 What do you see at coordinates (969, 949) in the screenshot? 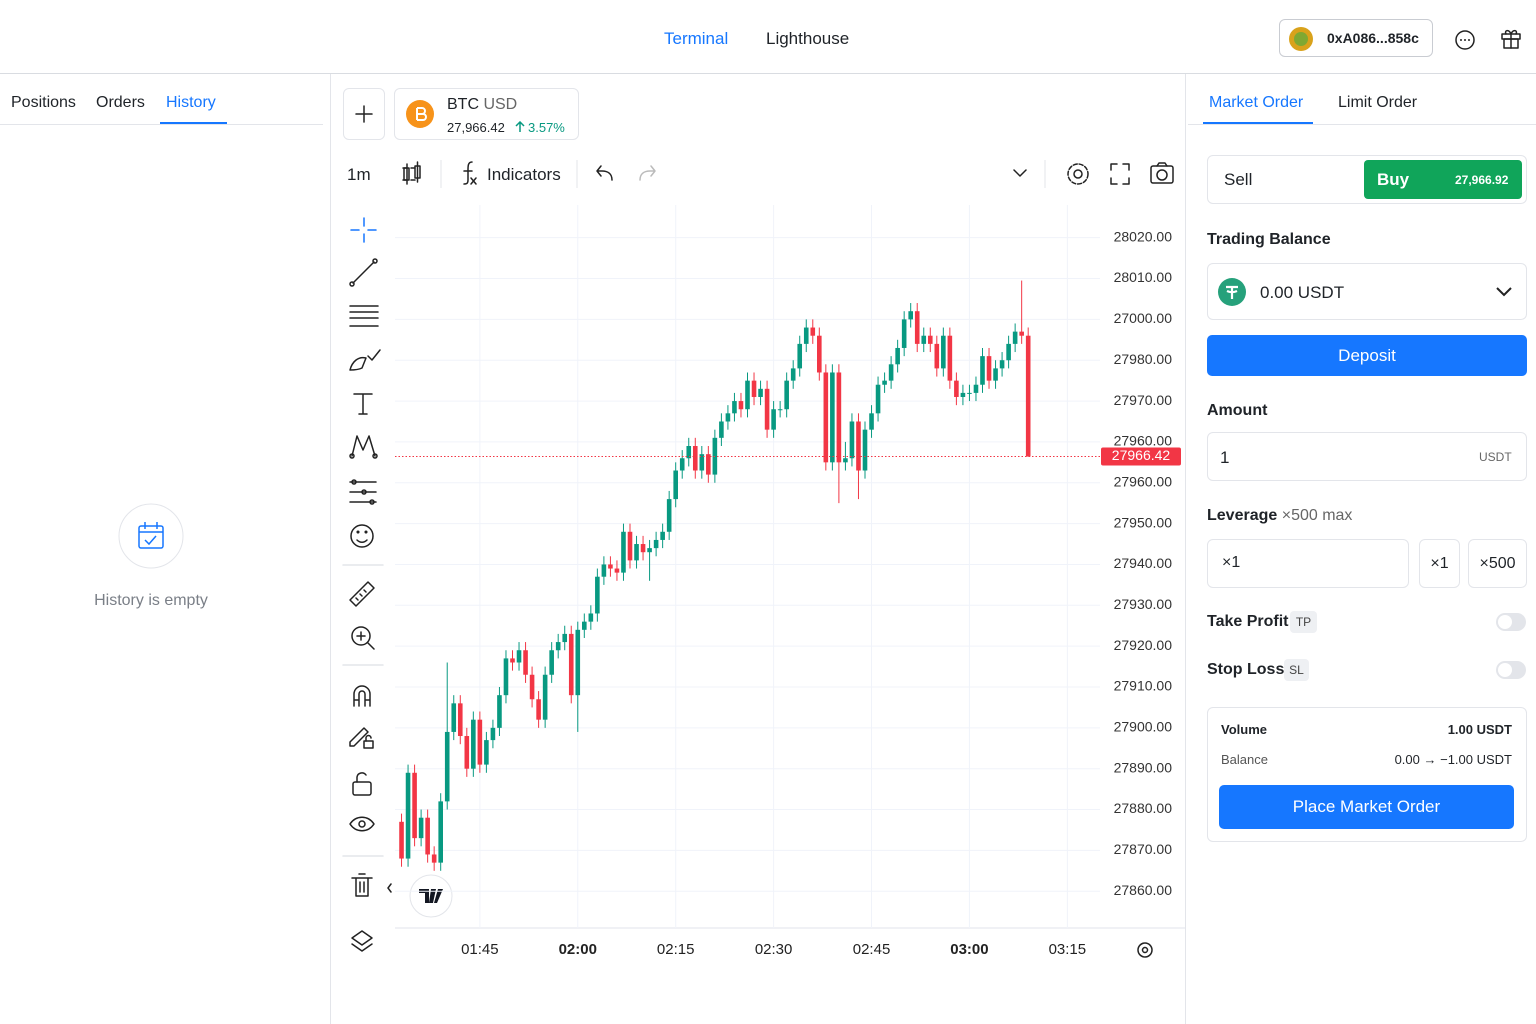
I see `x-tick-label: 03:00` at bounding box center [969, 949].